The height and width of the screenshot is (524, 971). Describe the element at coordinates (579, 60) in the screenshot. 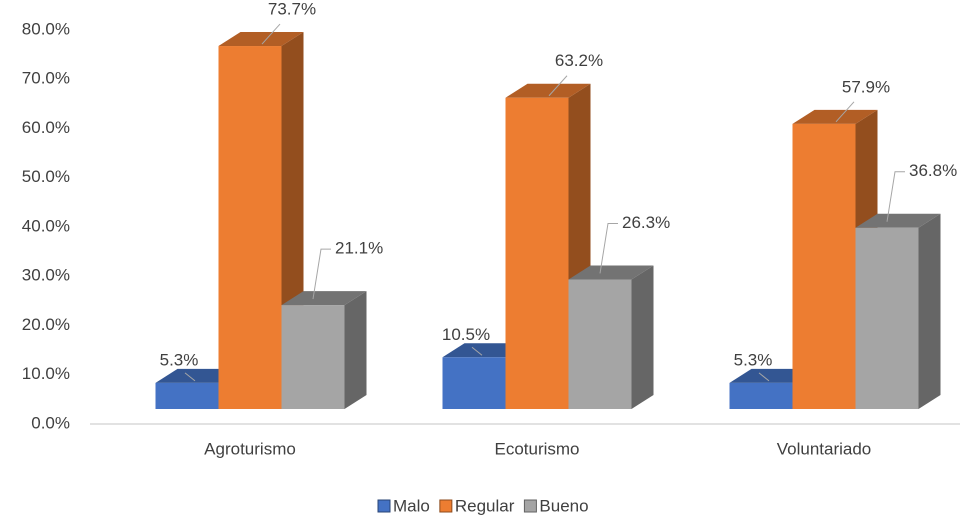

I see `data-label: 63.2%` at that location.